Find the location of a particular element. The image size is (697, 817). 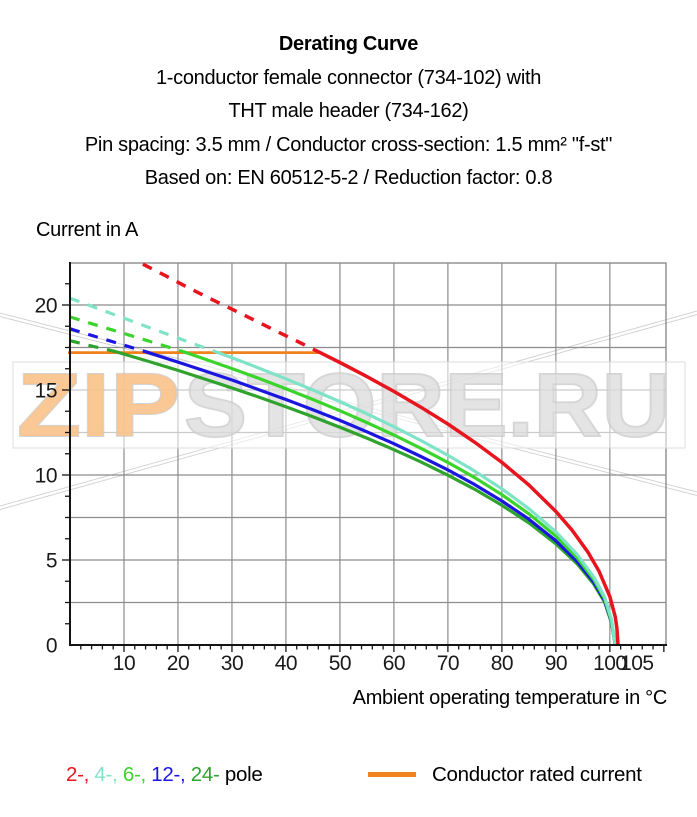

x-tick-label: 70 is located at coordinates (448, 663).